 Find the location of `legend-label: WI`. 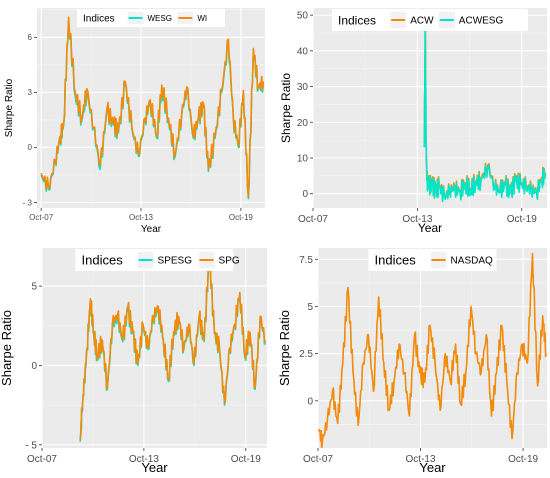

legend-label: WI is located at coordinates (202, 18).